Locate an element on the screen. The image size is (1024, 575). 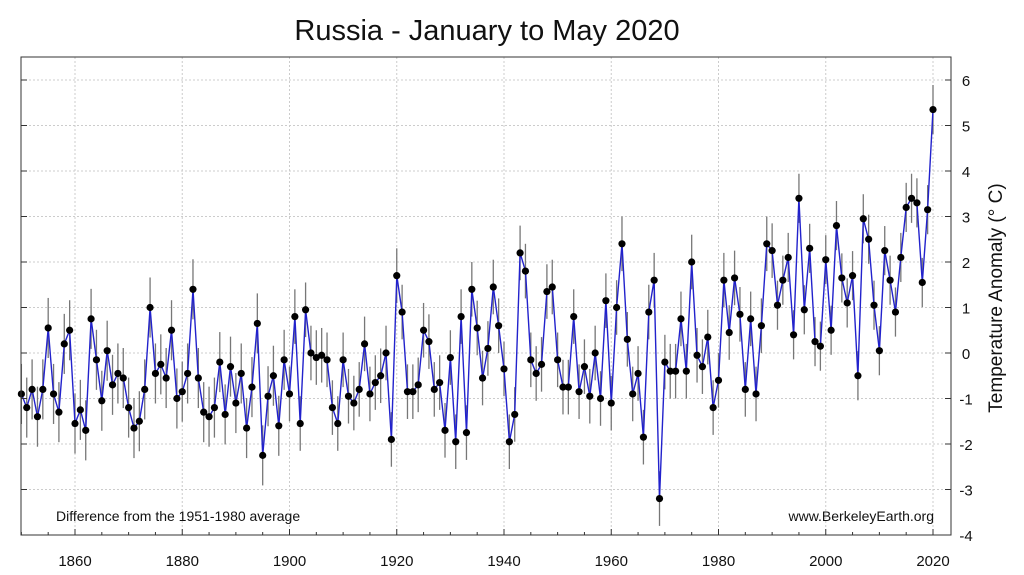
data-point-1988 is located at coordinates (761, 326).